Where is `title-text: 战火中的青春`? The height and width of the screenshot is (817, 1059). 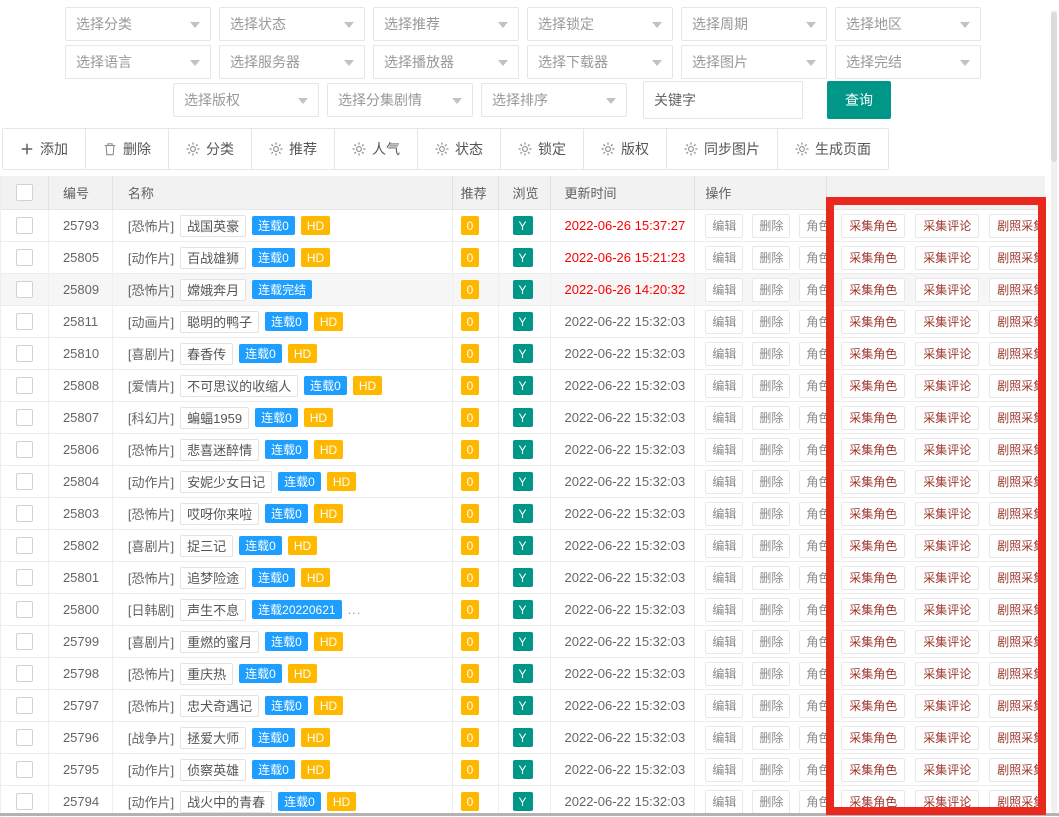 title-text: 战火中的青春 is located at coordinates (226, 801).